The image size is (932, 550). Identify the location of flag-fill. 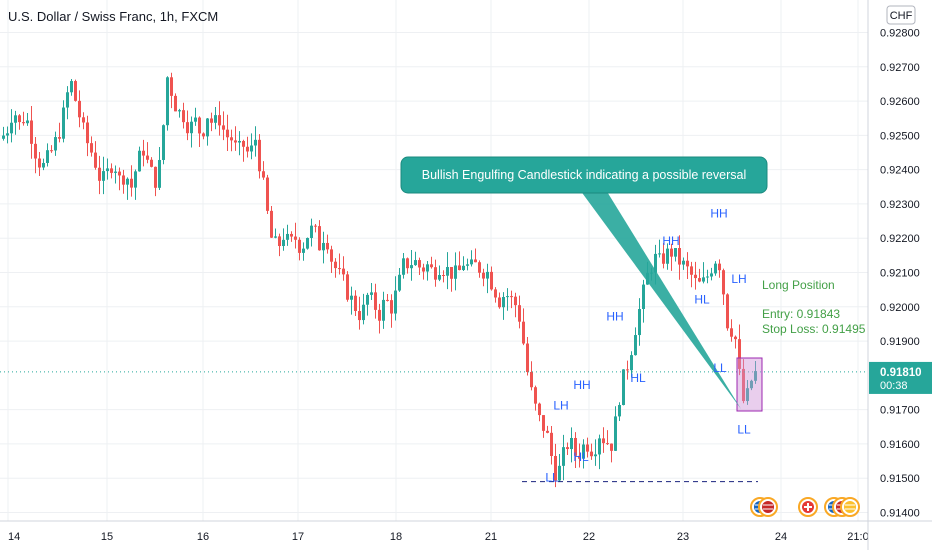
(768, 507).